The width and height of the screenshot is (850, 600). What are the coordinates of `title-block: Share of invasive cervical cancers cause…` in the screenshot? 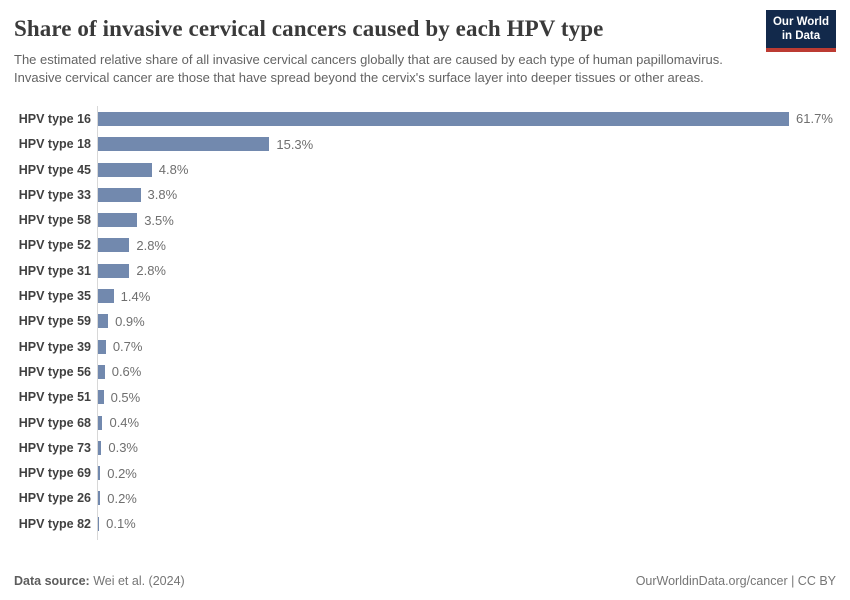 It's located at (385, 48).